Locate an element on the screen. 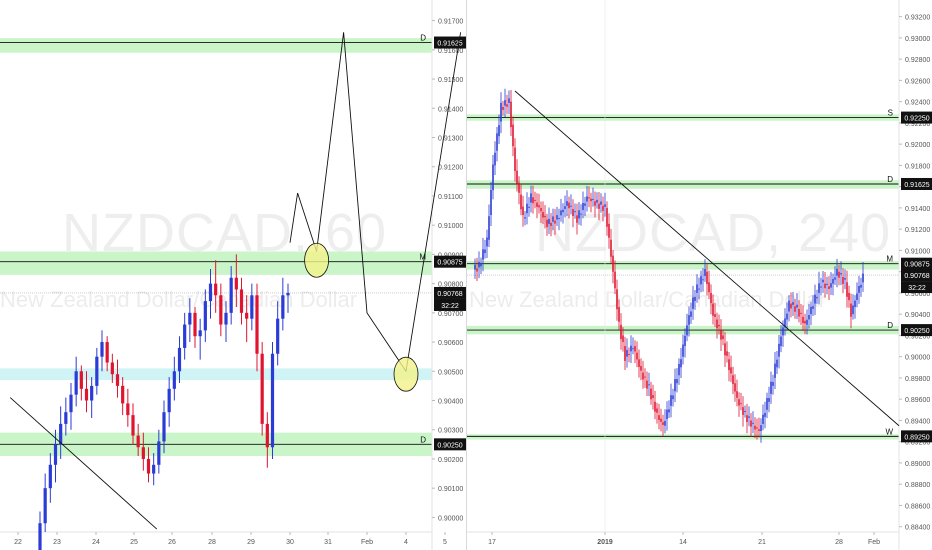  zone-price-text: 0.90875 is located at coordinates (916, 265).